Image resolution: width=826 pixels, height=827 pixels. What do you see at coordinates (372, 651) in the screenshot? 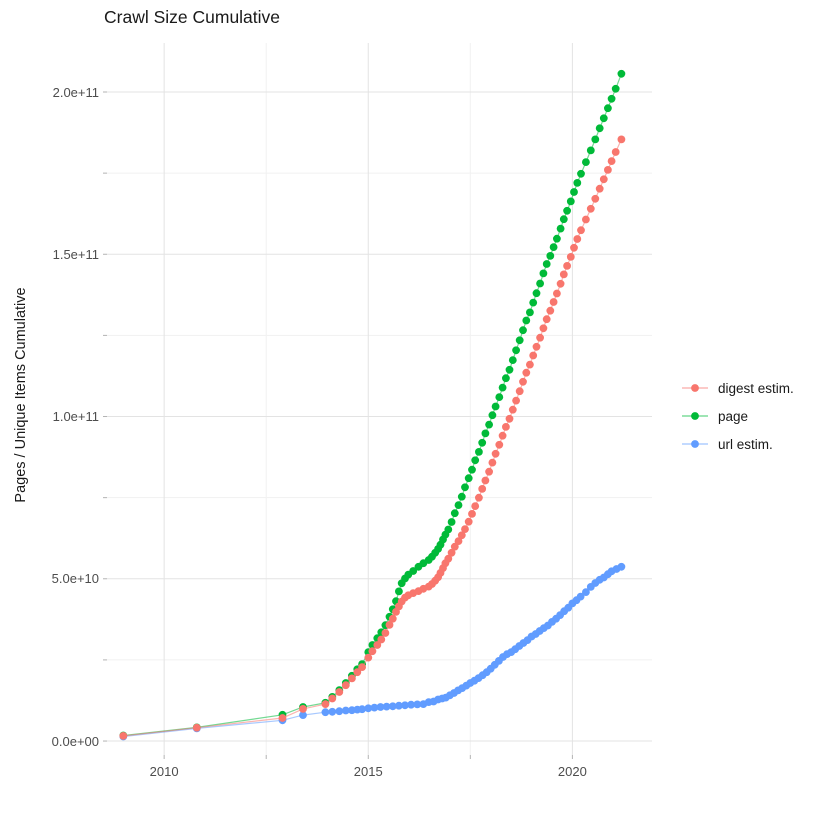
I see `series-url-estim` at bounding box center [372, 651].